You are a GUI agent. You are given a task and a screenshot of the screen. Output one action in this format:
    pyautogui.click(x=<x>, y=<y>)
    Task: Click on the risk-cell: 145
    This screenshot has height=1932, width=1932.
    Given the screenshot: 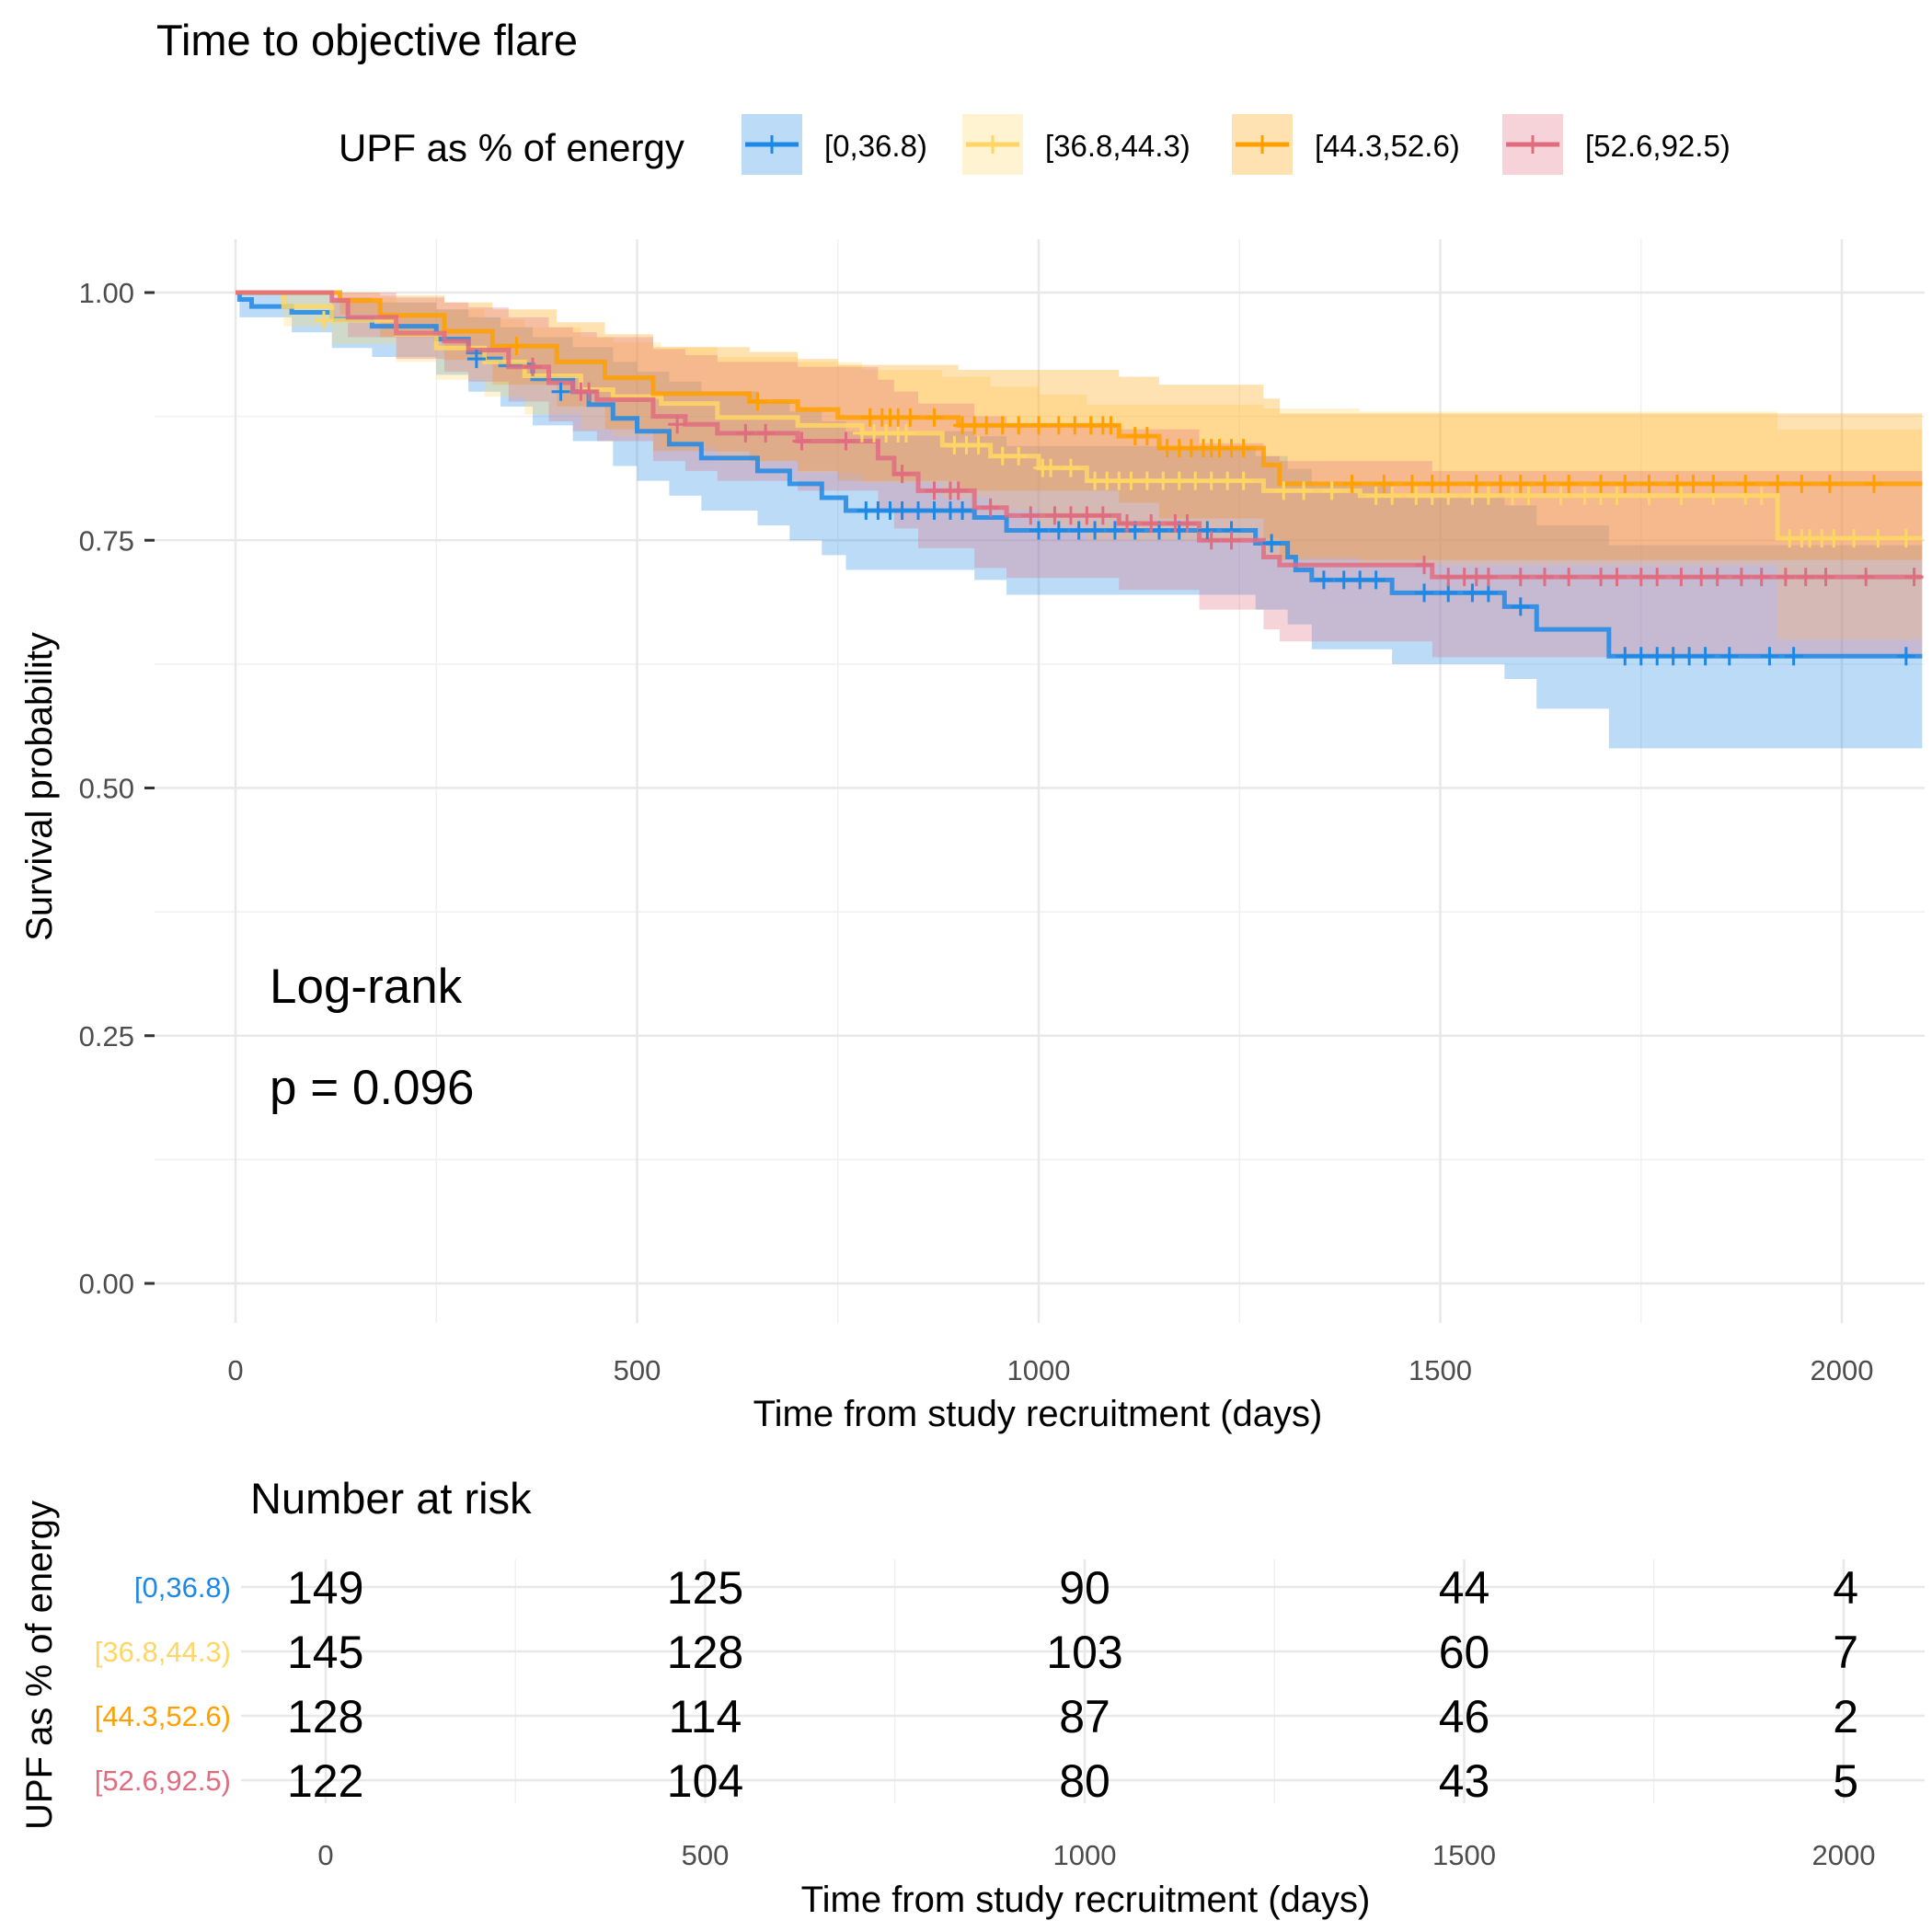 What is the action you would take?
    pyautogui.click(x=325, y=1652)
    